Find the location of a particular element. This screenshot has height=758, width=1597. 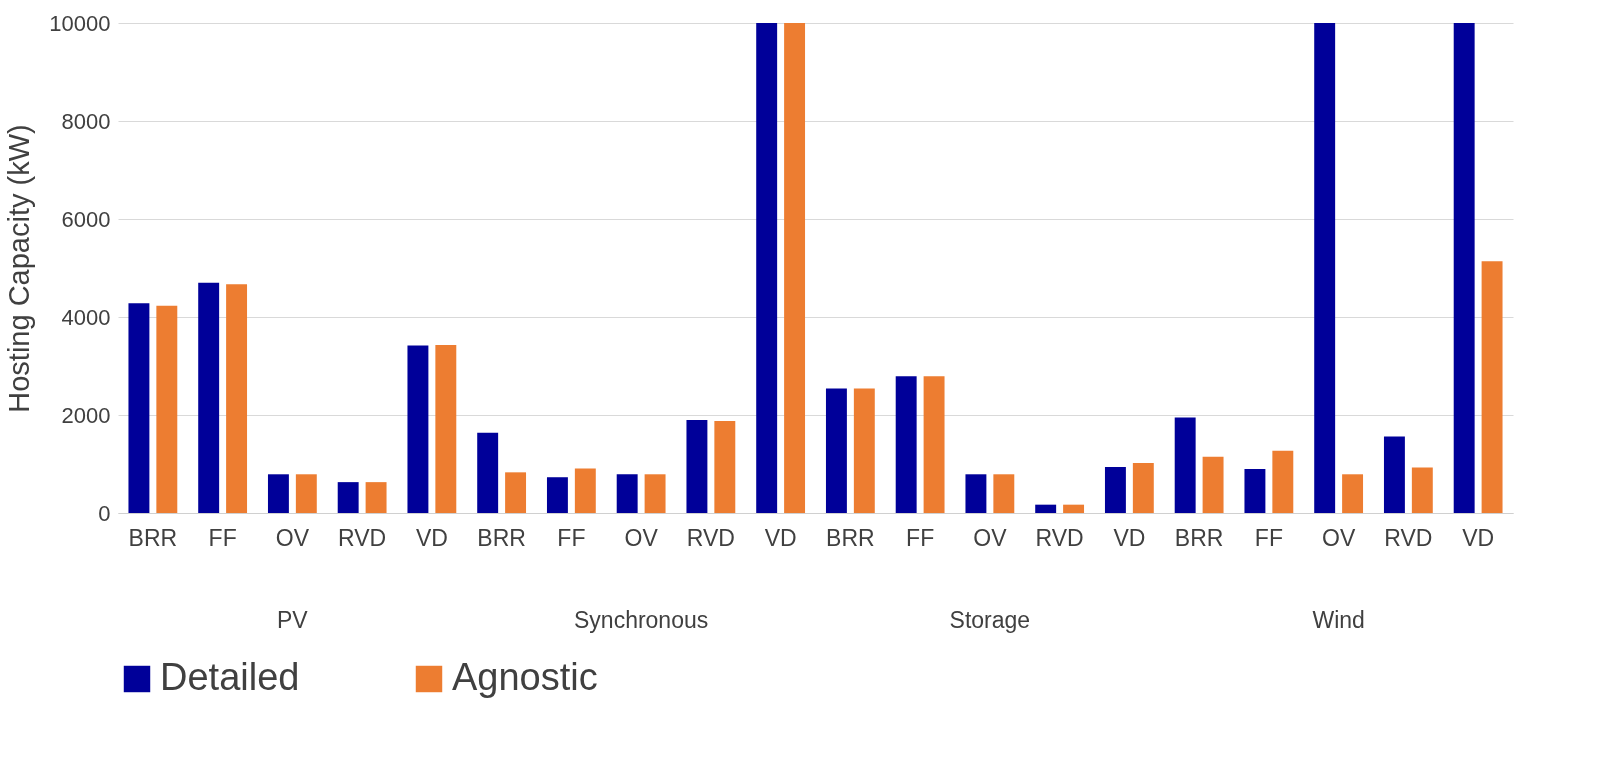

text: Wind is located at coordinates (1338, 620).